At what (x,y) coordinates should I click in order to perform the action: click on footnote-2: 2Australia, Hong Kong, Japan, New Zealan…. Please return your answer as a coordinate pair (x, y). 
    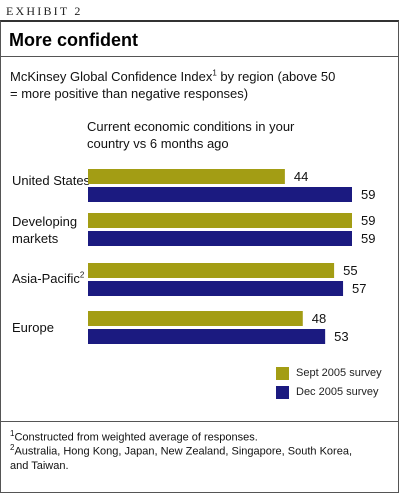
    Looking at the image, I should click on (190, 457).